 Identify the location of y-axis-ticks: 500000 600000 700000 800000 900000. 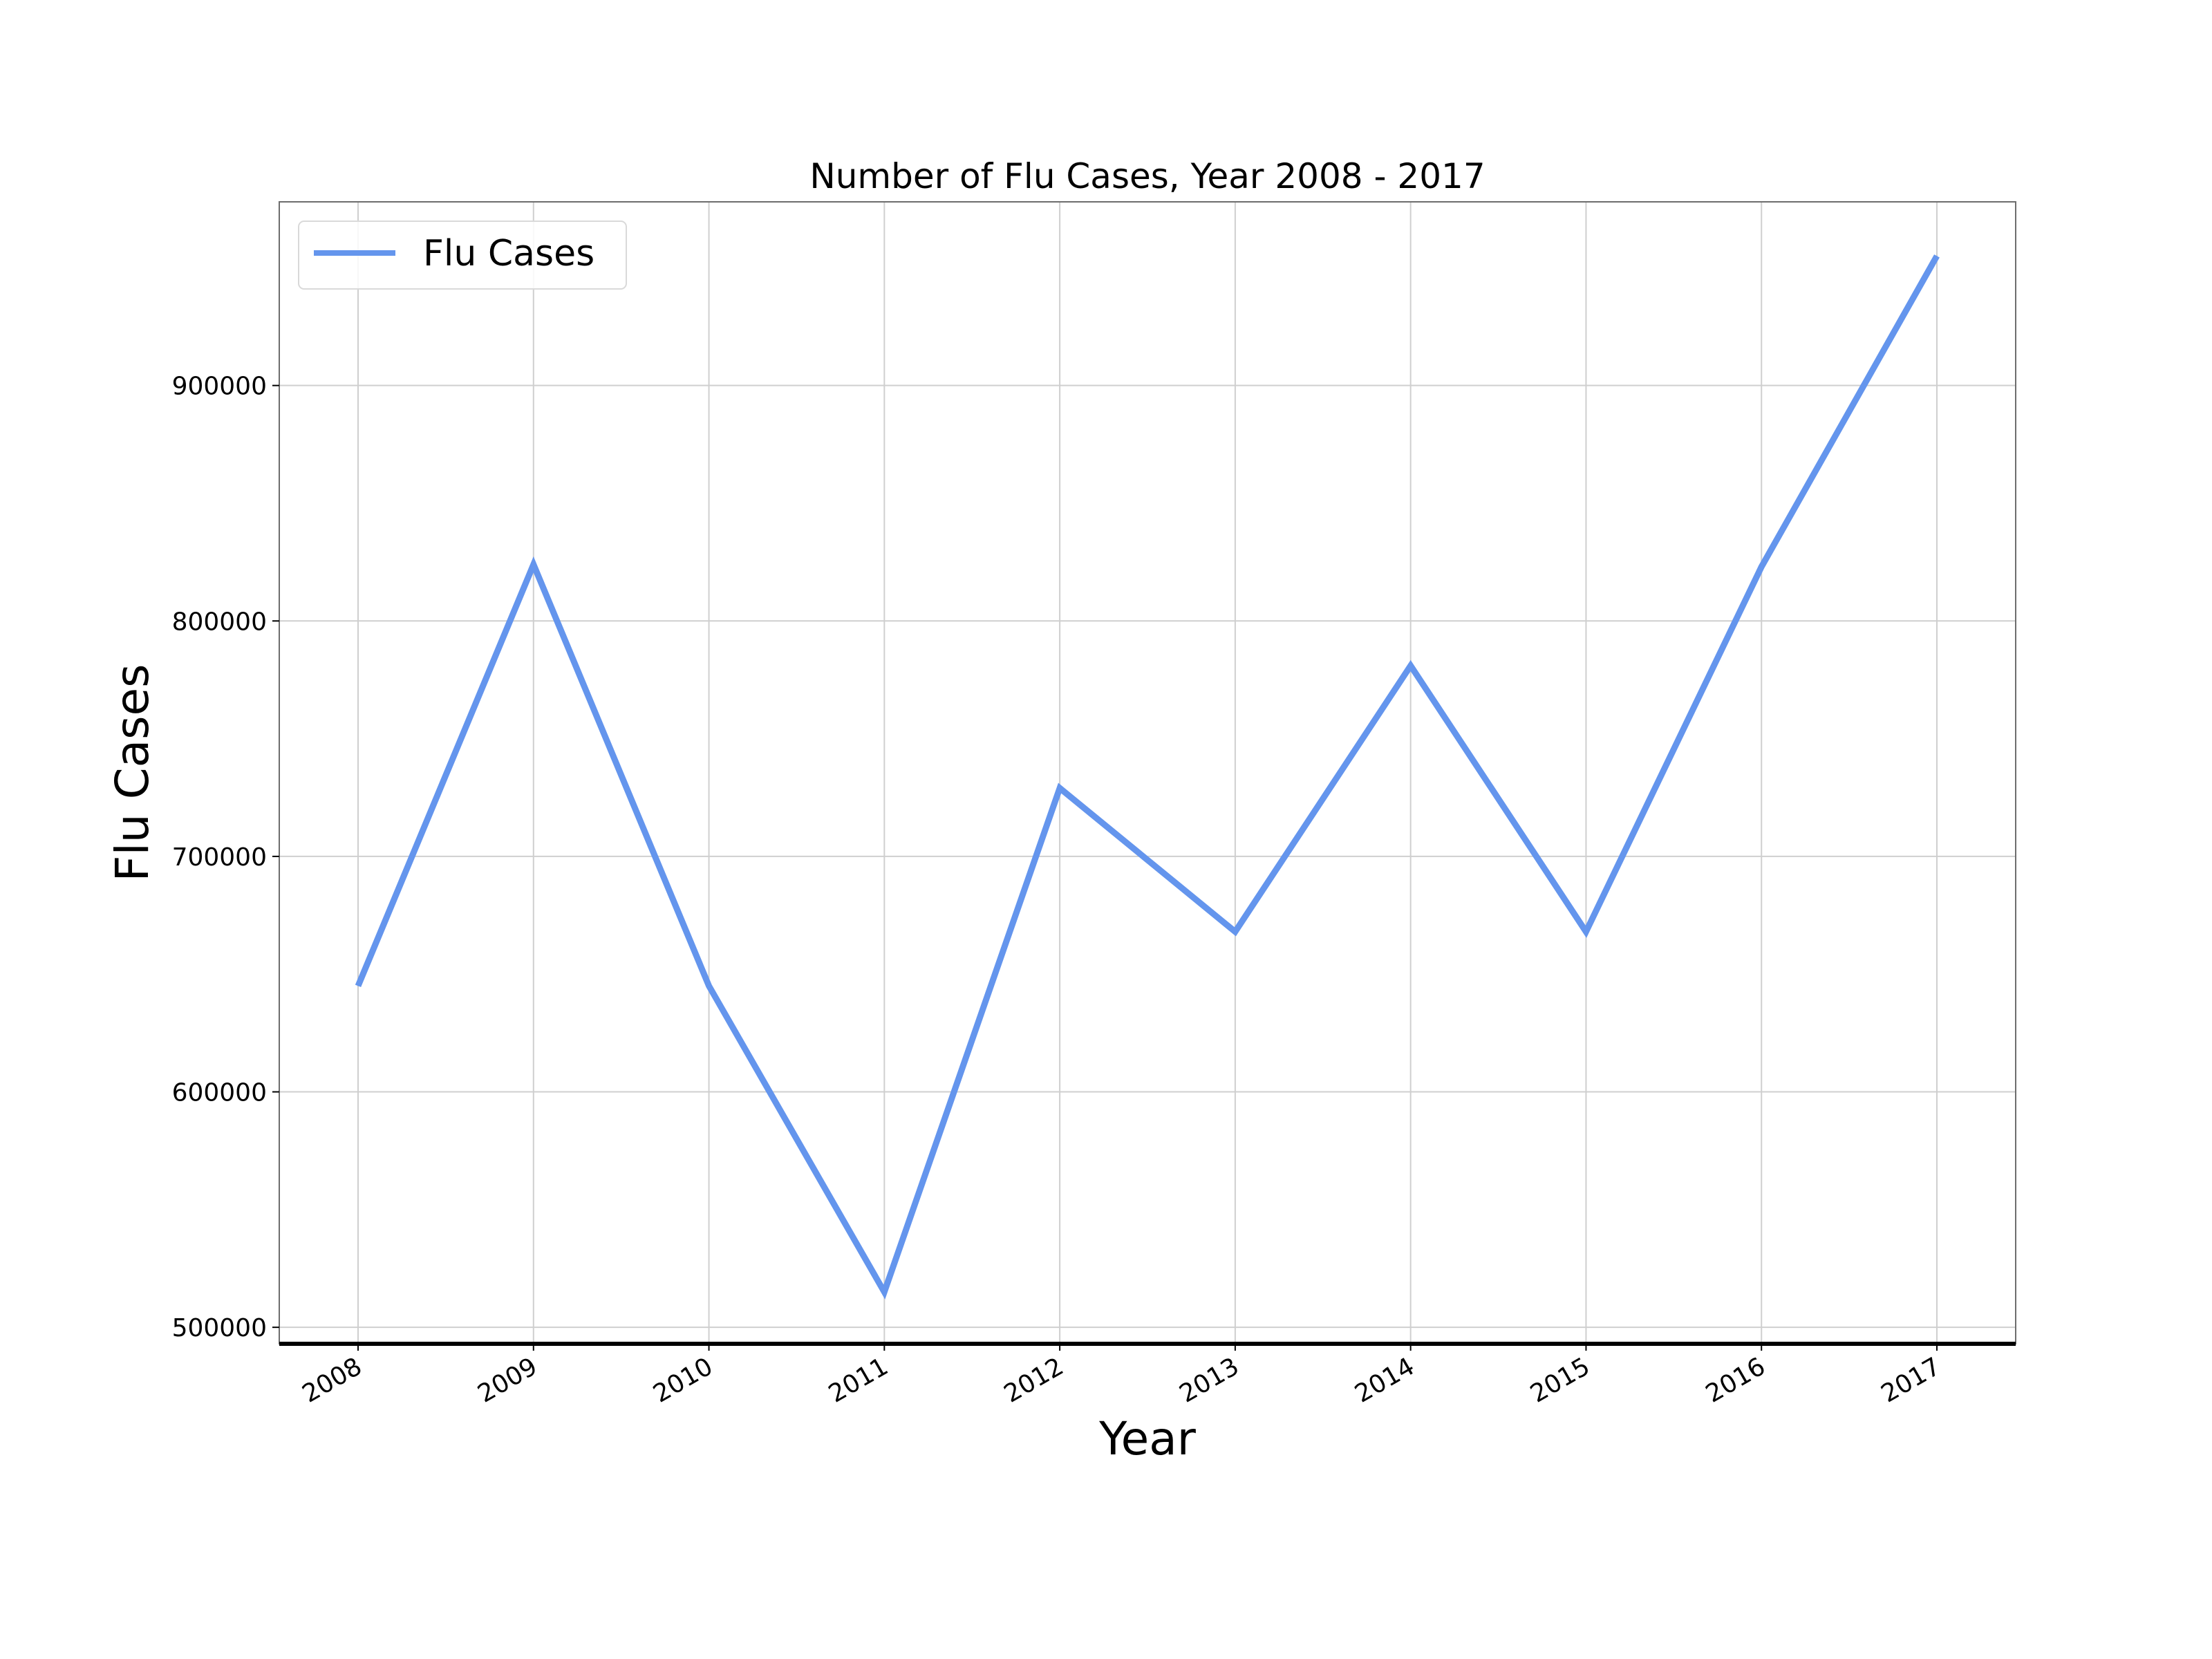
(225, 857).